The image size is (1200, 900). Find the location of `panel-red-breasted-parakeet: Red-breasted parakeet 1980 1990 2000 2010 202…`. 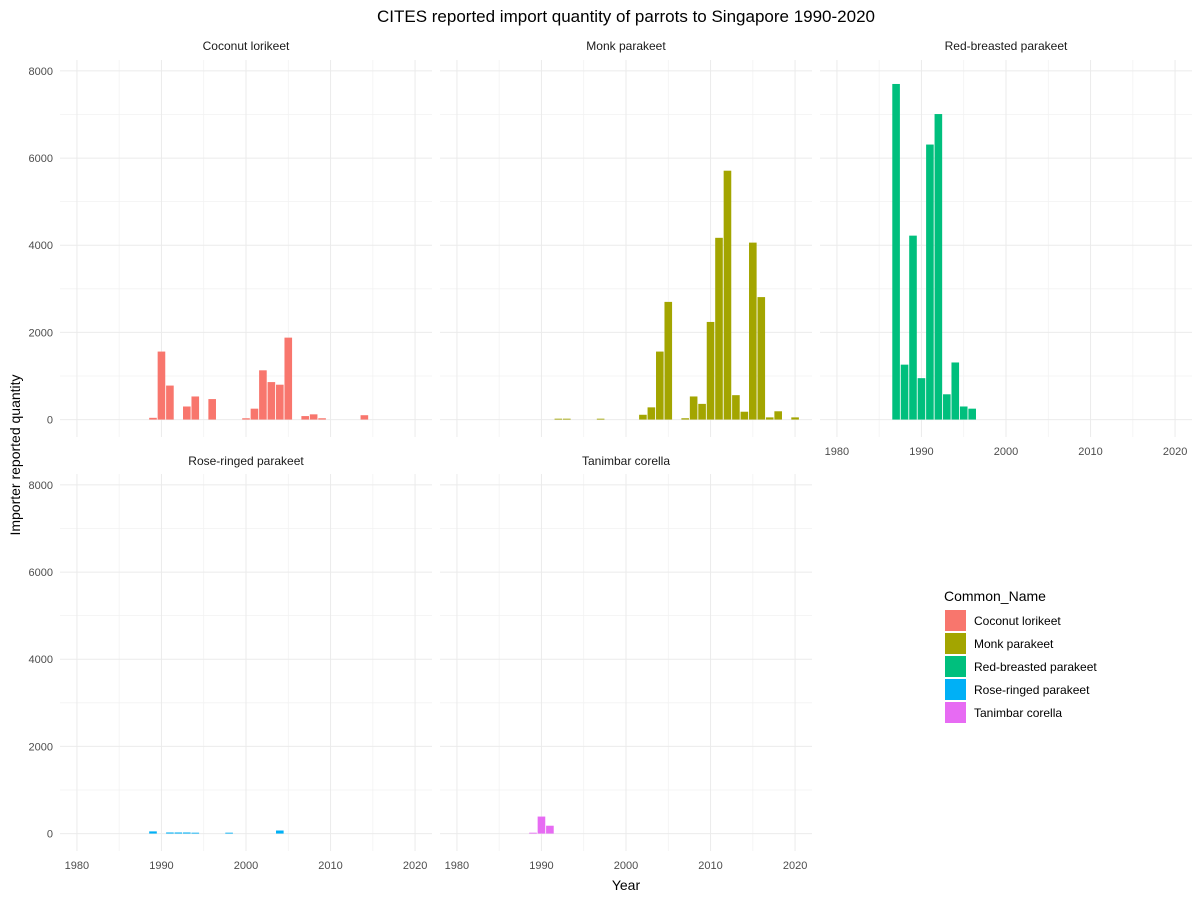

panel-red-breasted-parakeet: Red-breasted parakeet 1980 1990 2000 2010 202… is located at coordinates (1006, 248).